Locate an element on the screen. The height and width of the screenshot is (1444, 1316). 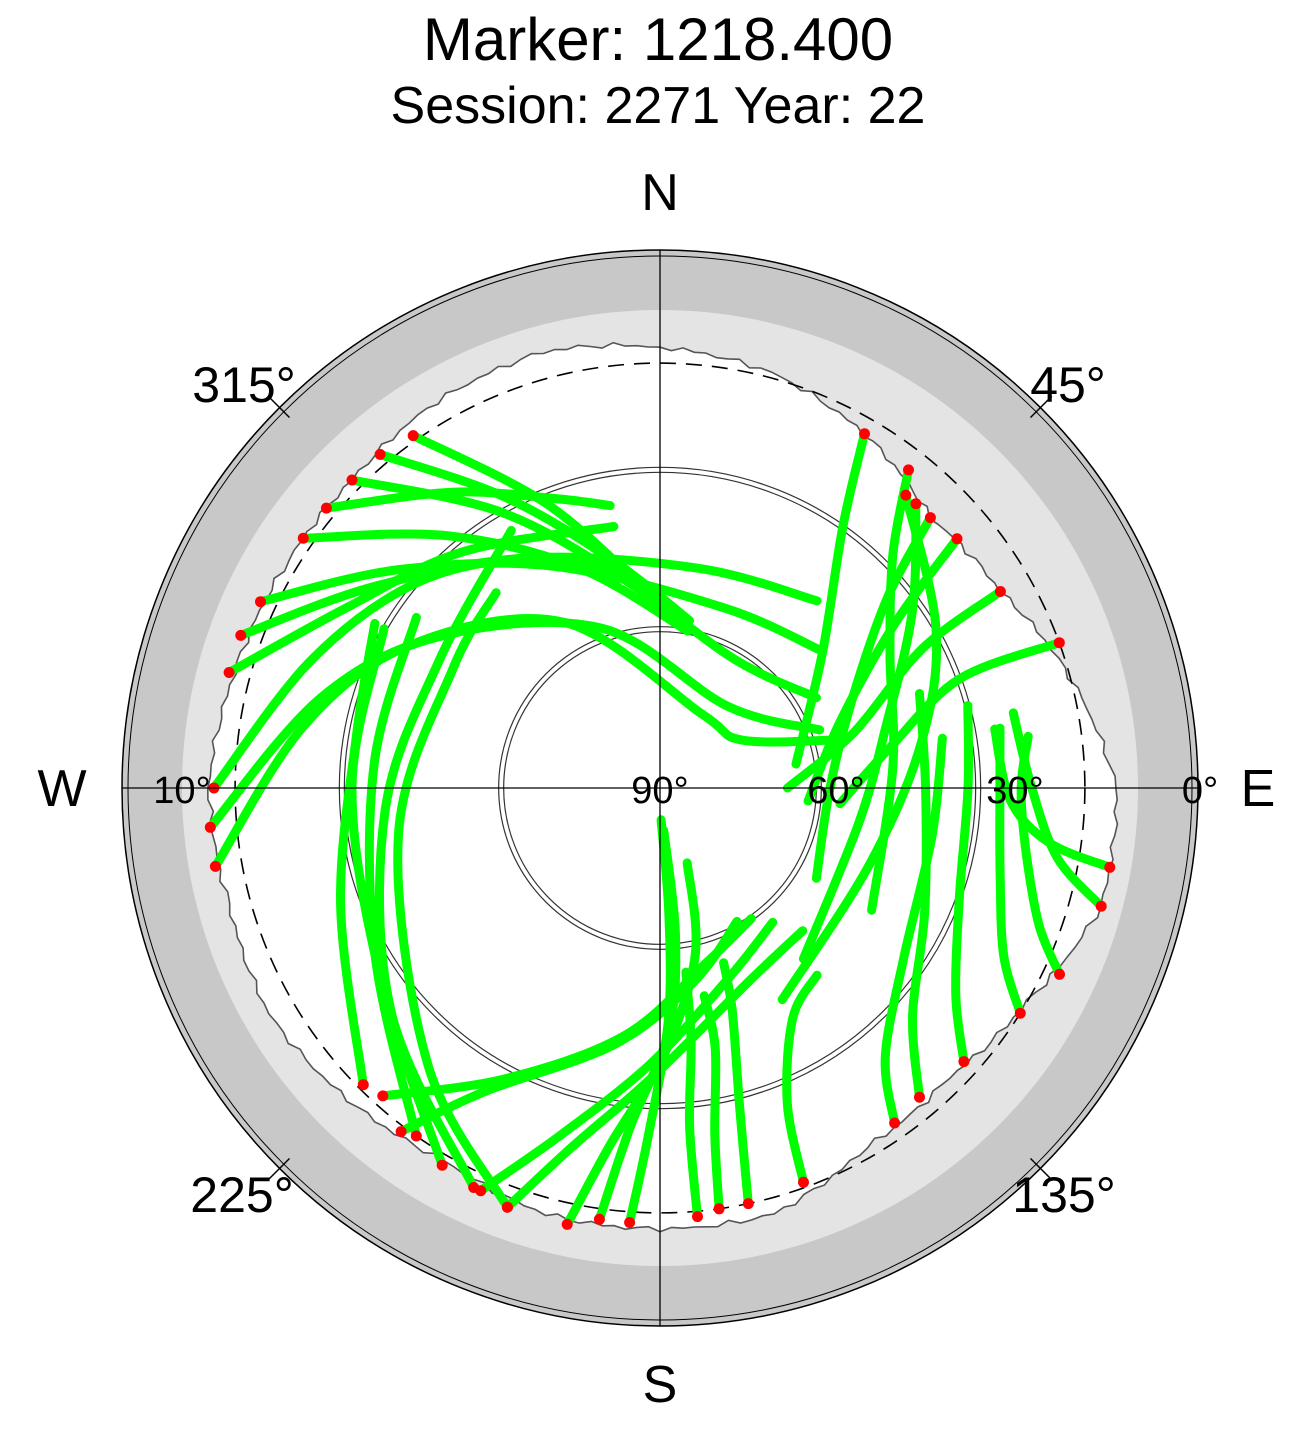
elevation-label-60: 60° is located at coordinates (835, 791).